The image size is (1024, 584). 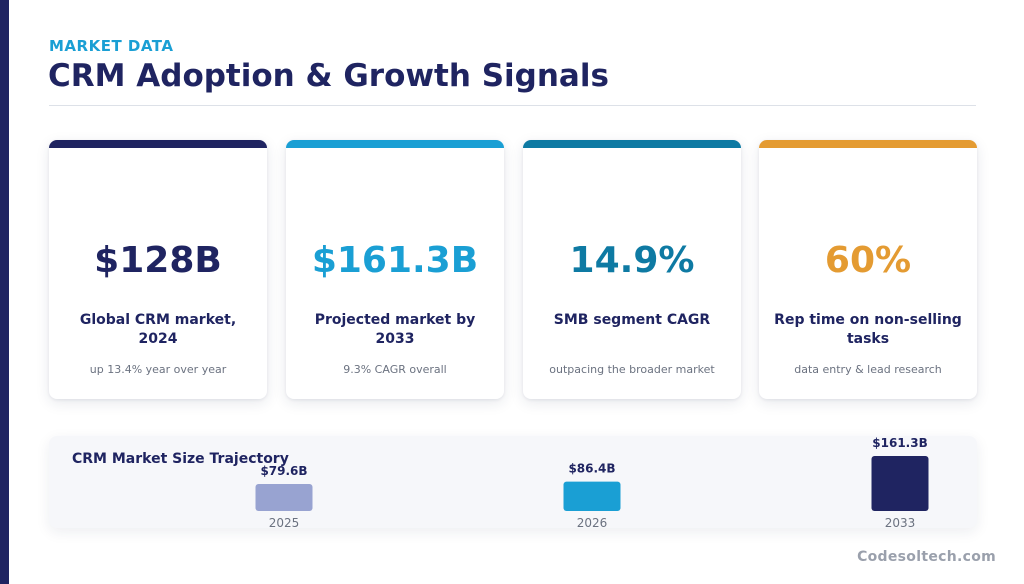 What do you see at coordinates (900, 523) in the screenshot?
I see `bar-category-label: 2033` at bounding box center [900, 523].